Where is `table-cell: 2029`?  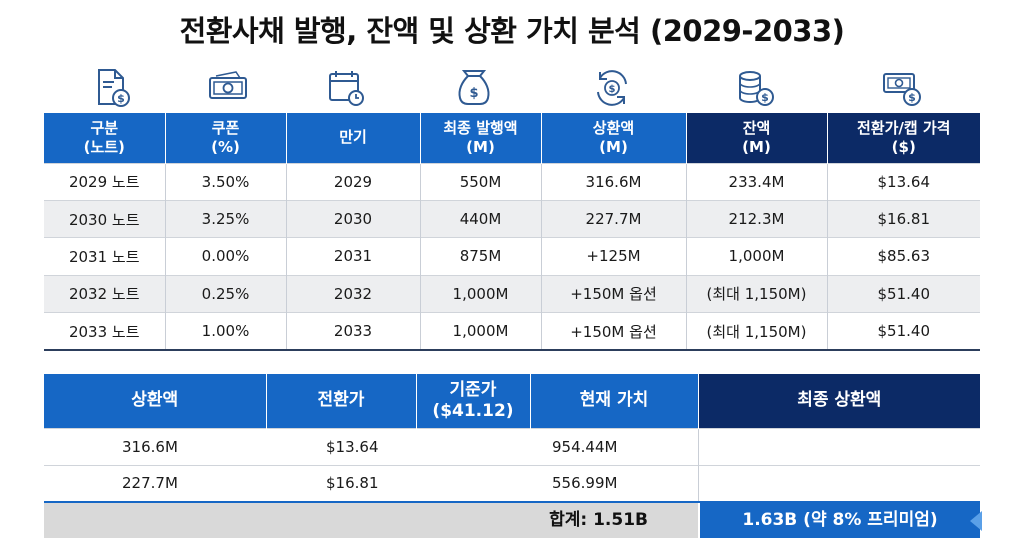
table-cell: 2029 is located at coordinates (352, 181).